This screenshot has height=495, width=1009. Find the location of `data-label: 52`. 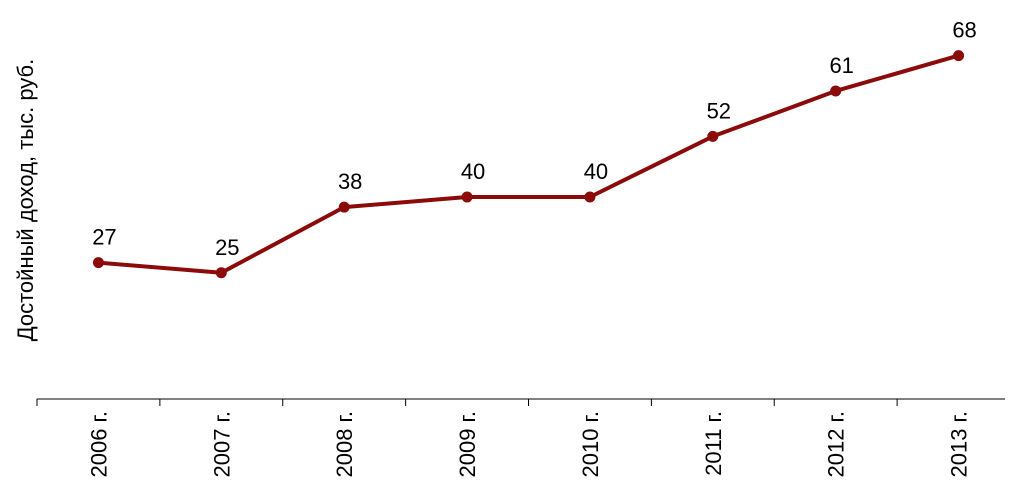

data-label: 52 is located at coordinates (719, 110).